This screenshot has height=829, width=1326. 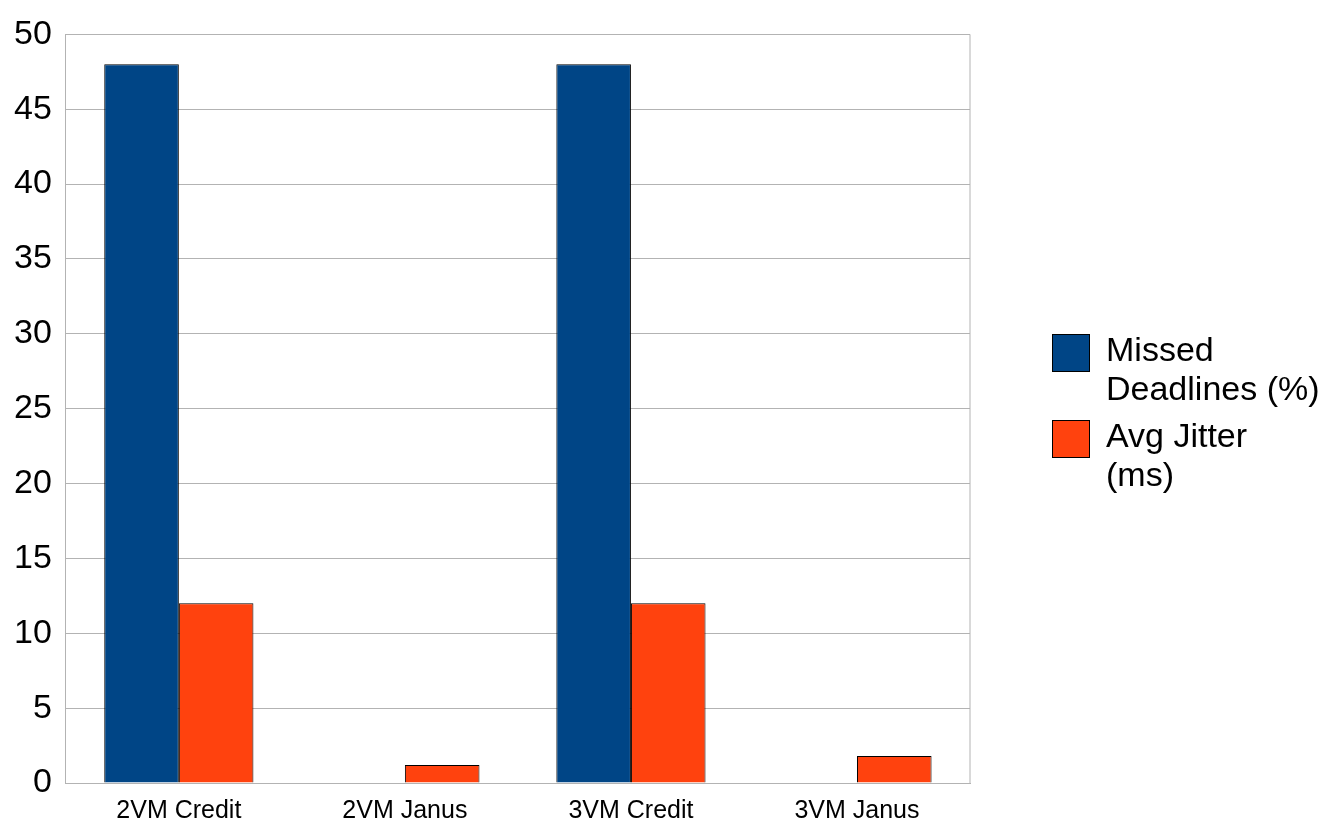 What do you see at coordinates (32, 406) in the screenshot?
I see `y-tick-label: 25` at bounding box center [32, 406].